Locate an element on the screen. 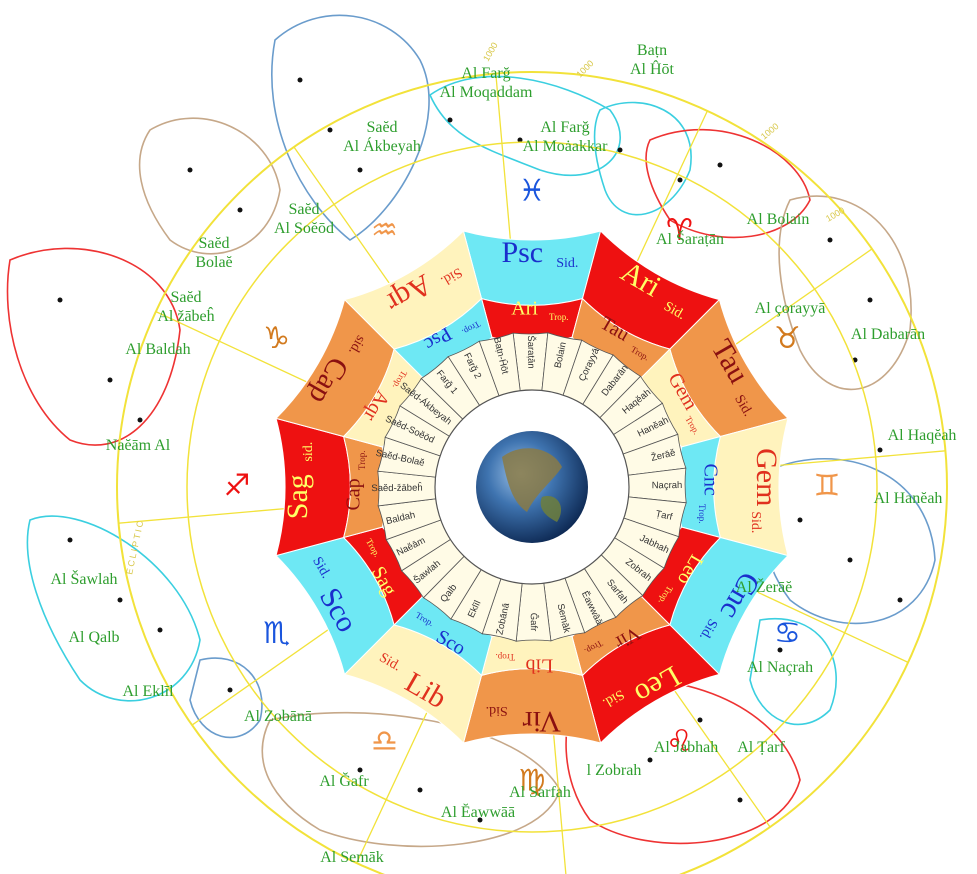  mansion-outer-label: Al Farğ Al Moqaddam is located at coordinates (486, 83).